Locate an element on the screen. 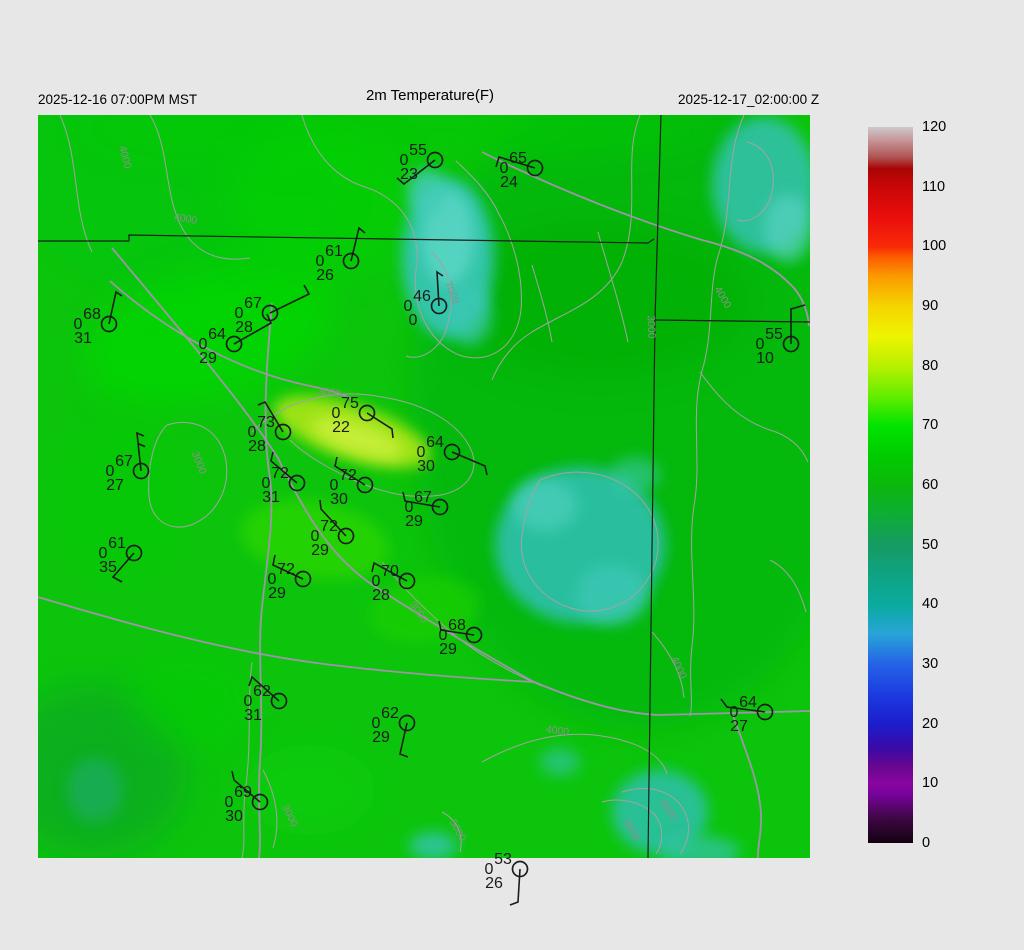 This screenshot has width=1024, height=950. page-title: 2m Temperature(F) is located at coordinates (430, 95).